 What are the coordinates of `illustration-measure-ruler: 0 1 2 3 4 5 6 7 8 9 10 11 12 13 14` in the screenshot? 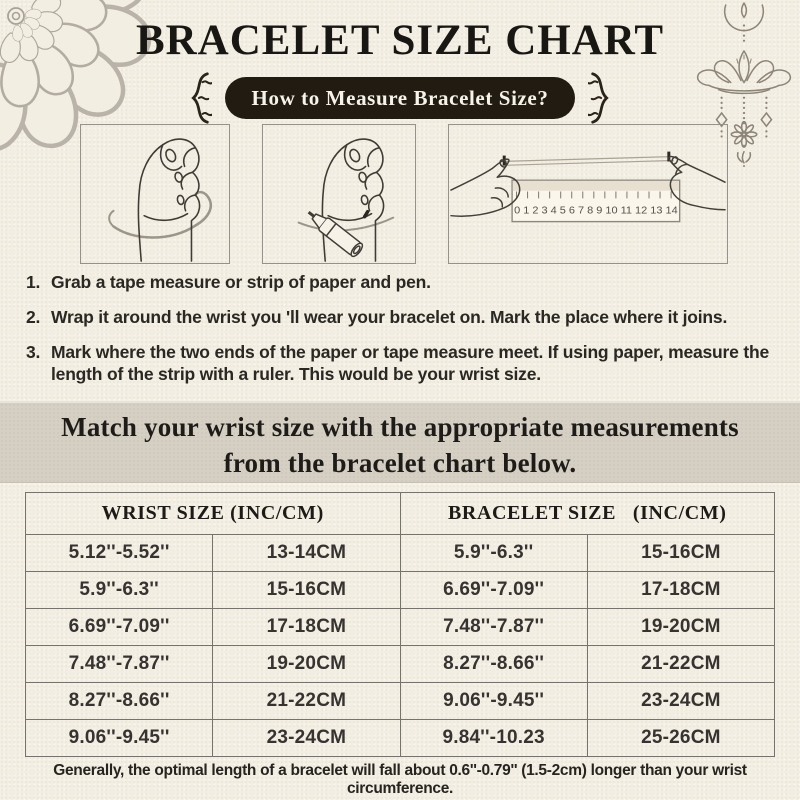 It's located at (588, 194).